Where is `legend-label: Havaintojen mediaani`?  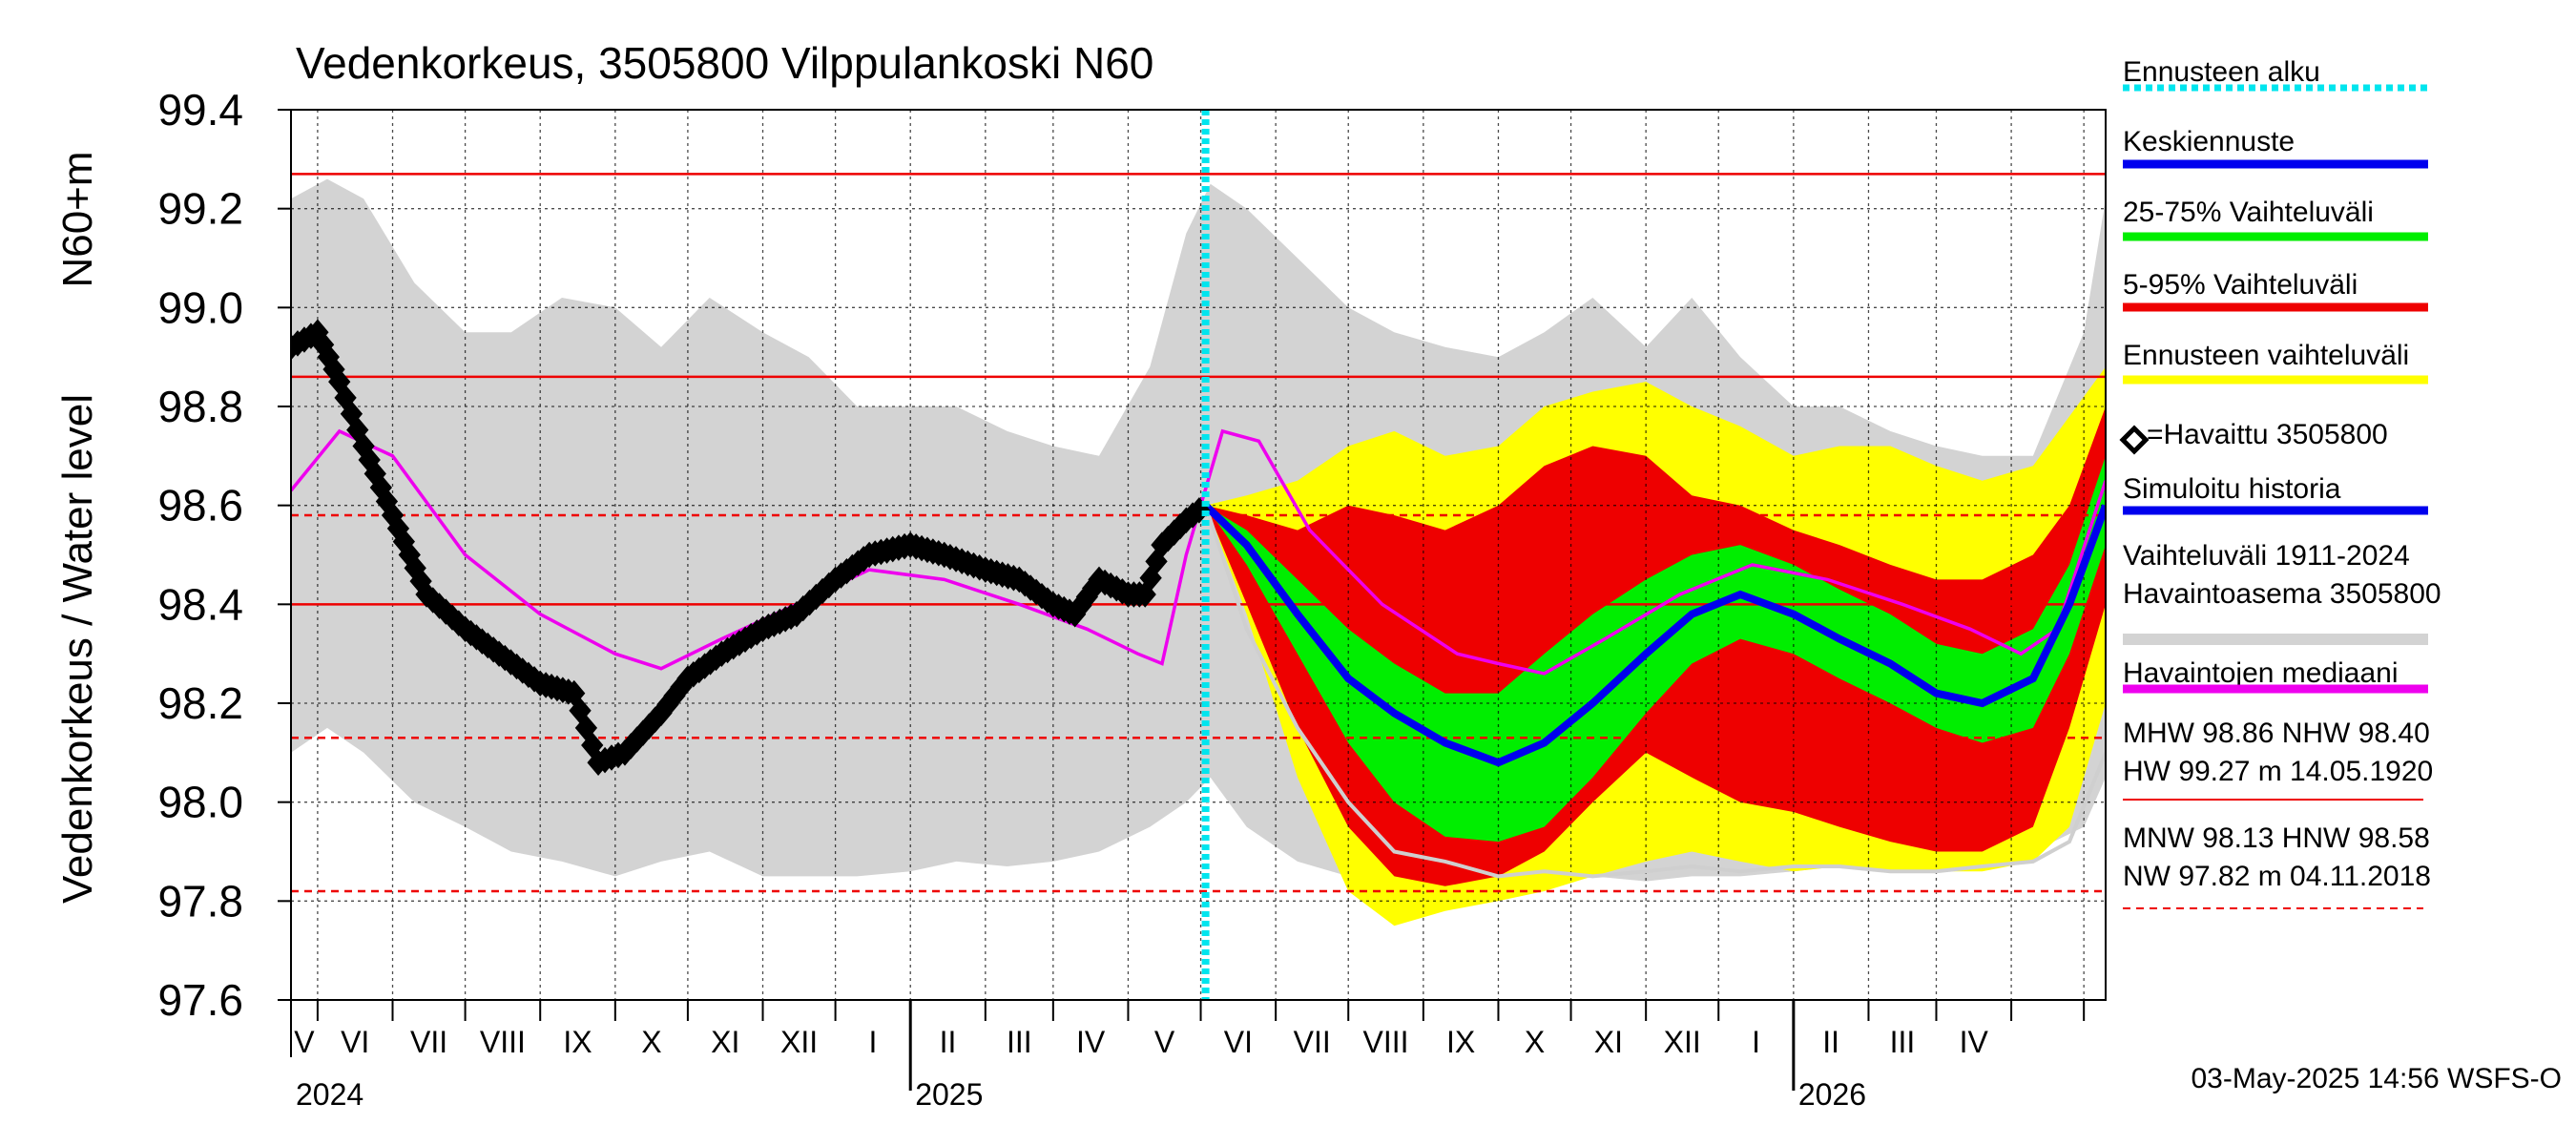
legend-label: Havaintojen mediaani is located at coordinates (2261, 673).